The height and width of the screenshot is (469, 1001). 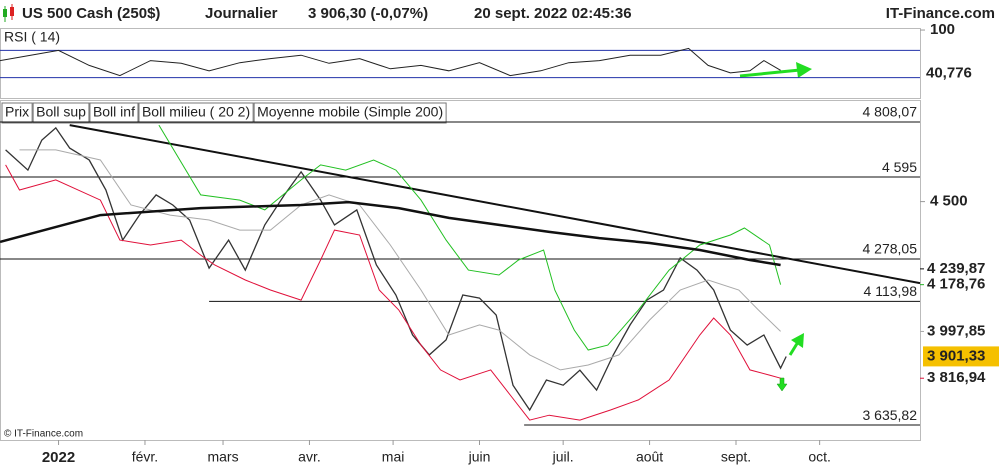 I want to click on x-tick-label: août, so click(x=649, y=457).